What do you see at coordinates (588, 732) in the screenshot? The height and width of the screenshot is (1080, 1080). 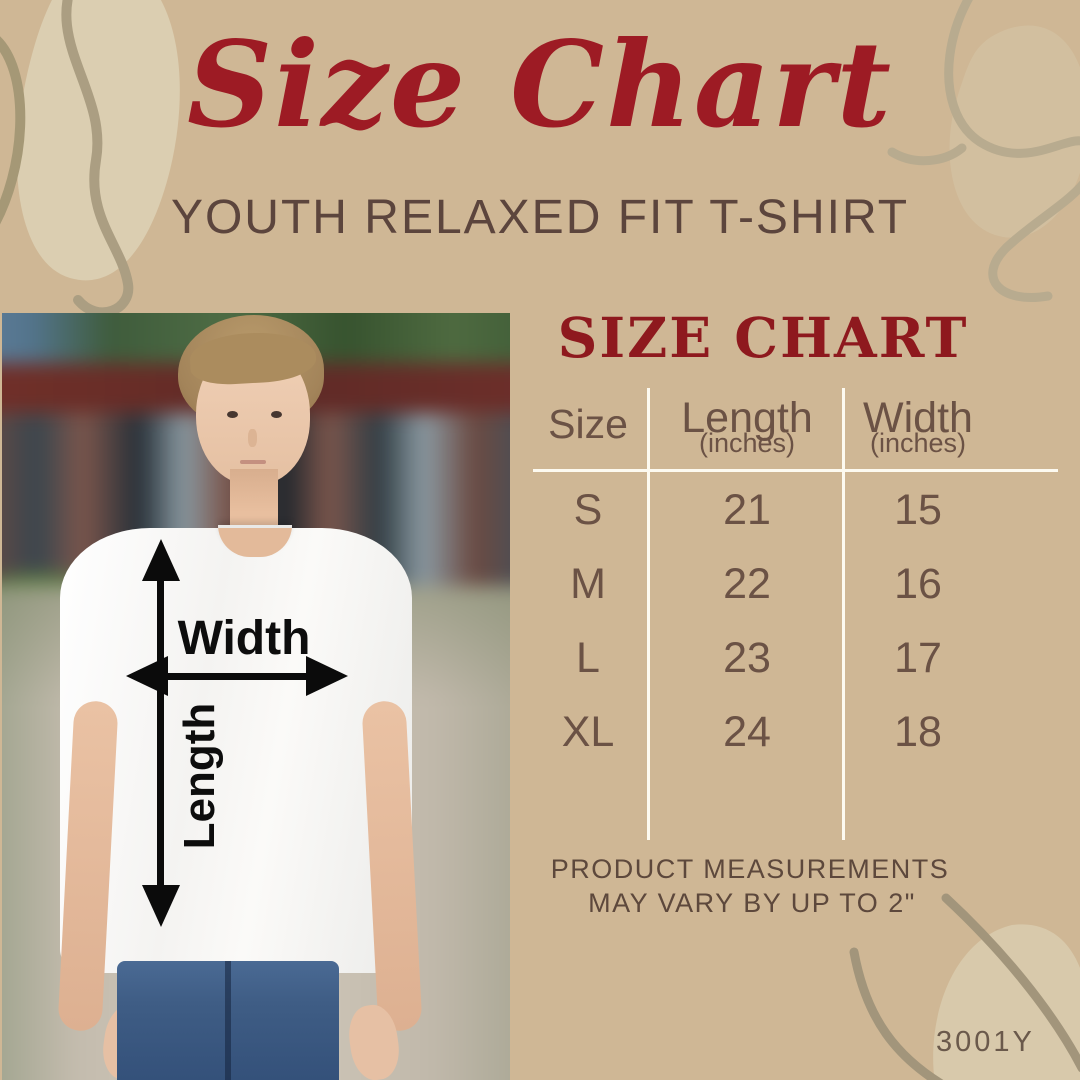 I see `table-row-size: XL` at bounding box center [588, 732].